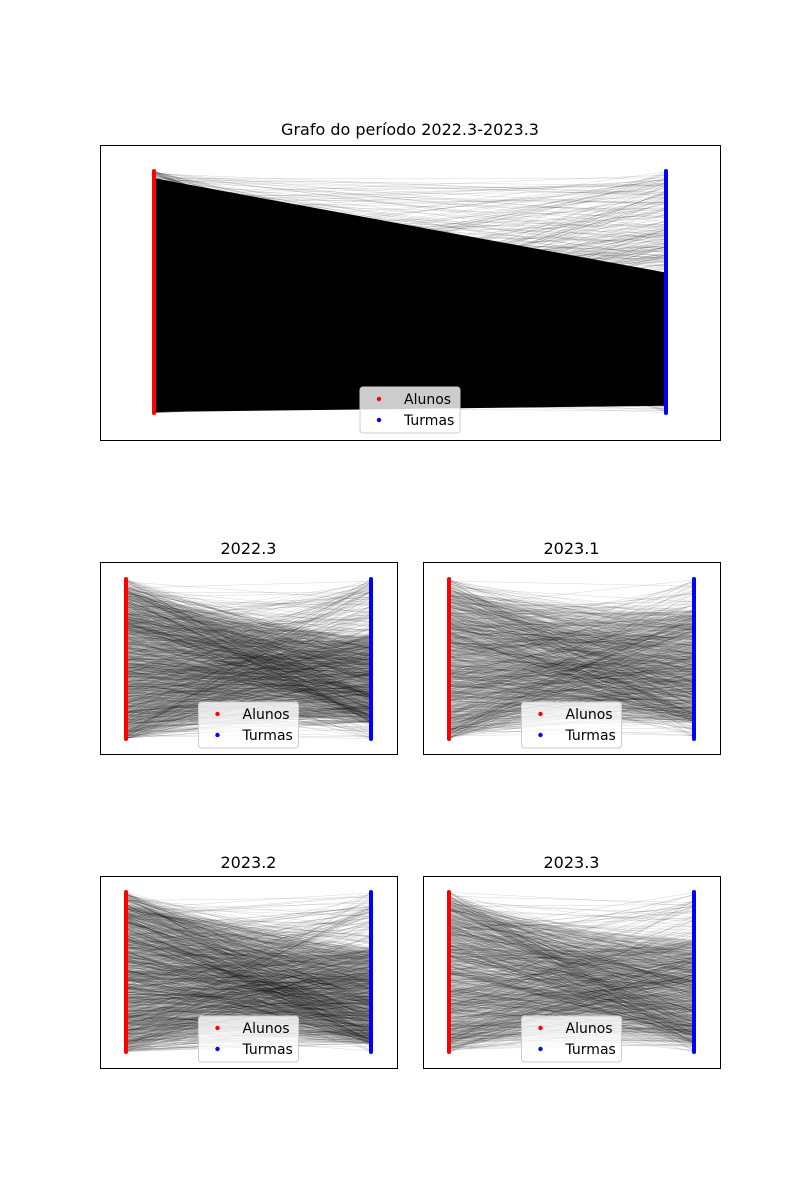 Image resolution: width=800 pixels, height=1200 pixels. I want to click on edge-lines, so click(571, 972).